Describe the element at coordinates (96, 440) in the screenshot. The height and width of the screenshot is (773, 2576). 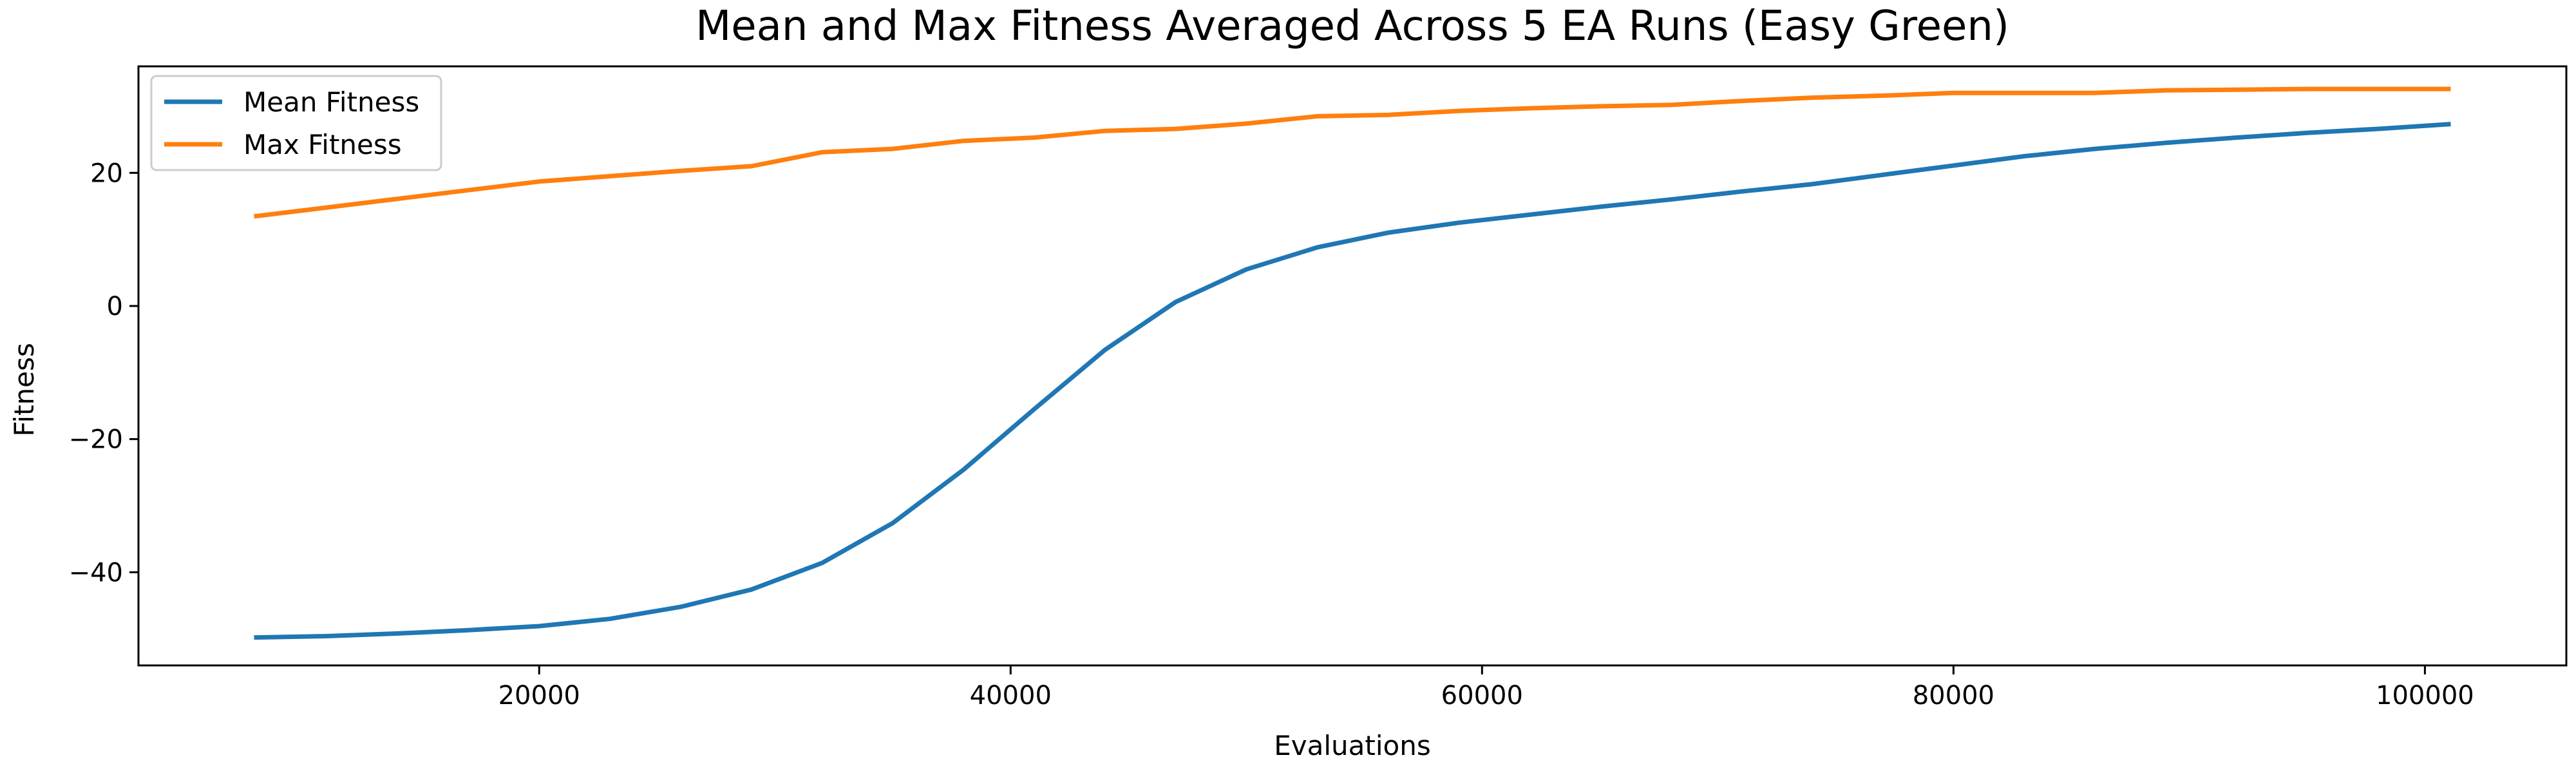
I see `y-tick-label: −20` at that location.